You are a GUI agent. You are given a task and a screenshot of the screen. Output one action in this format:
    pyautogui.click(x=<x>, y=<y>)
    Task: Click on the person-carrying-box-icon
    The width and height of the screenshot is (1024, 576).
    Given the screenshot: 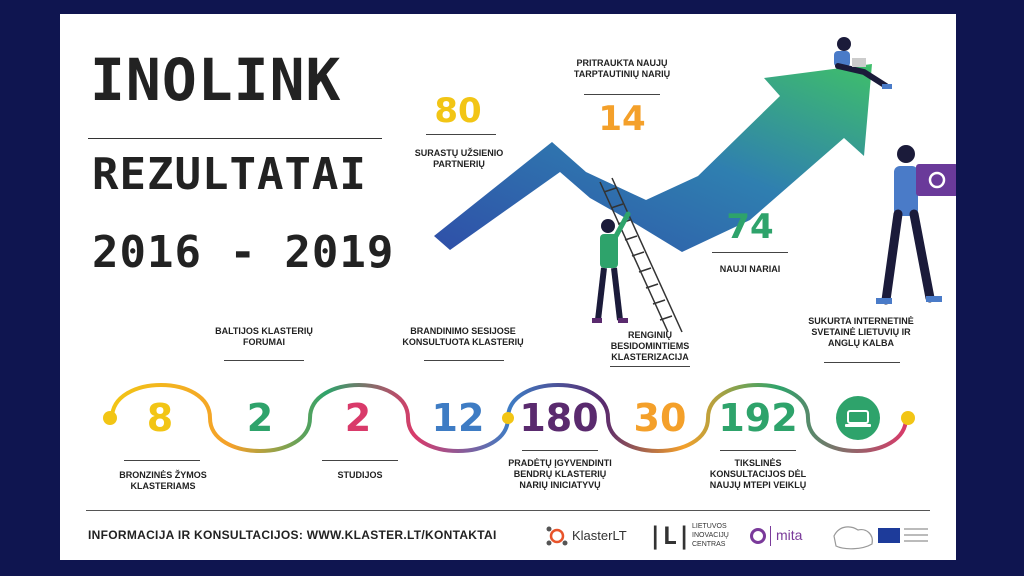 What is the action you would take?
    pyautogui.click(x=916, y=225)
    